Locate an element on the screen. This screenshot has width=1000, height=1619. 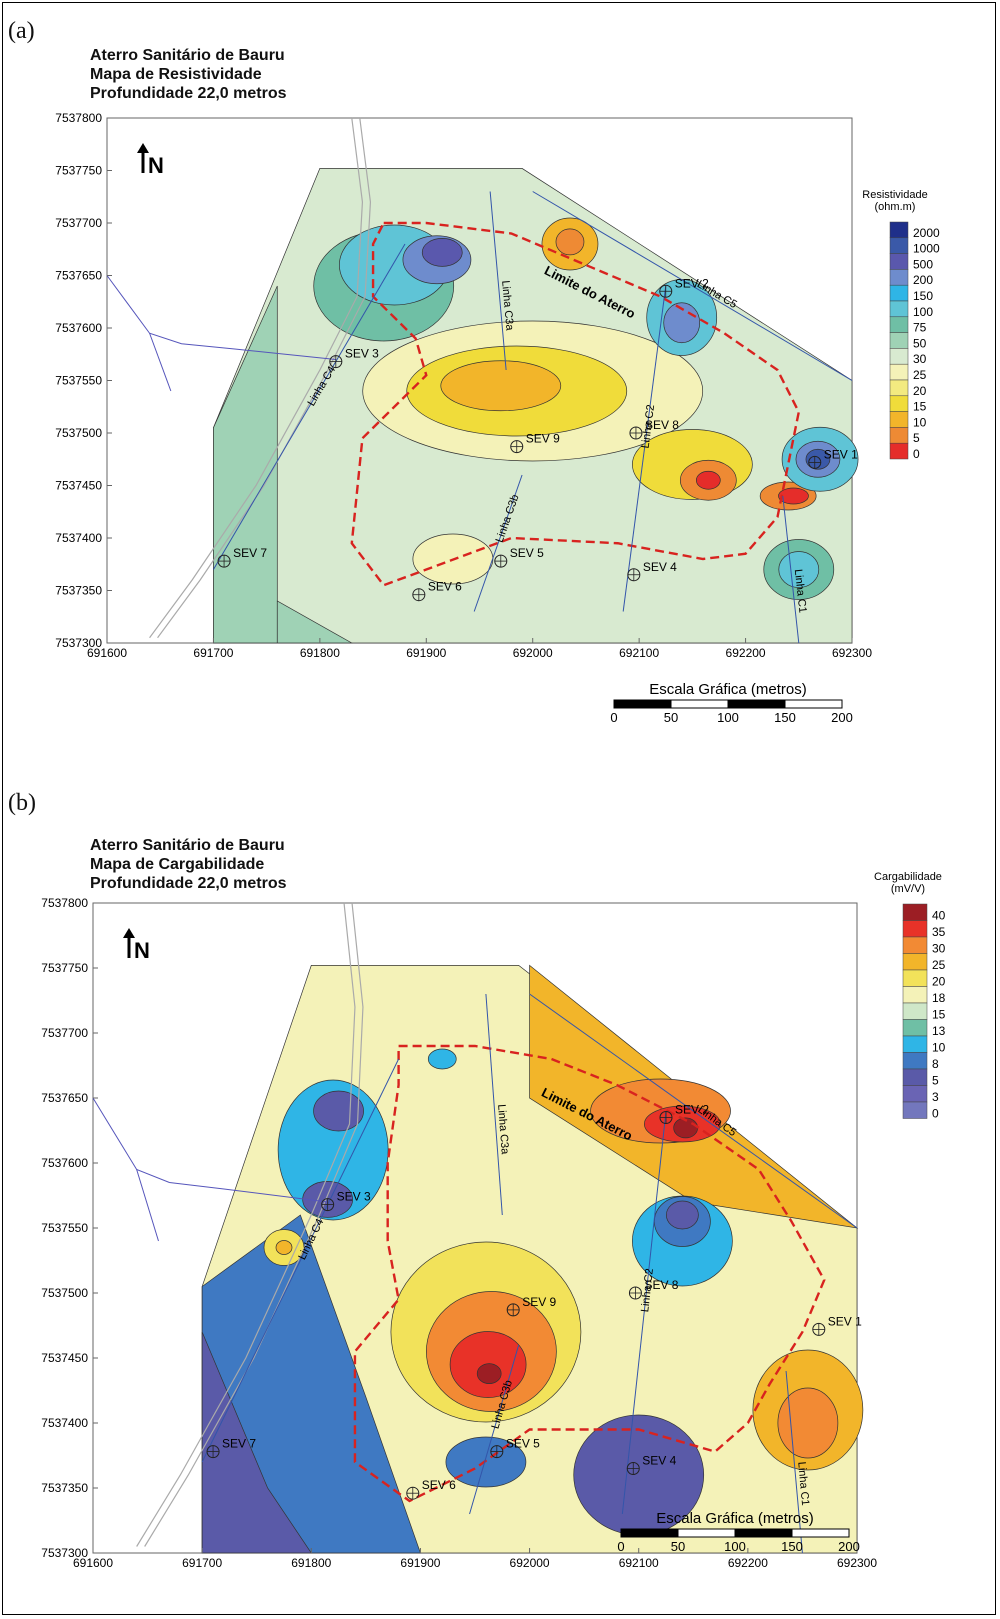
landfill-limit-b is located at coordinates (589, 1273).